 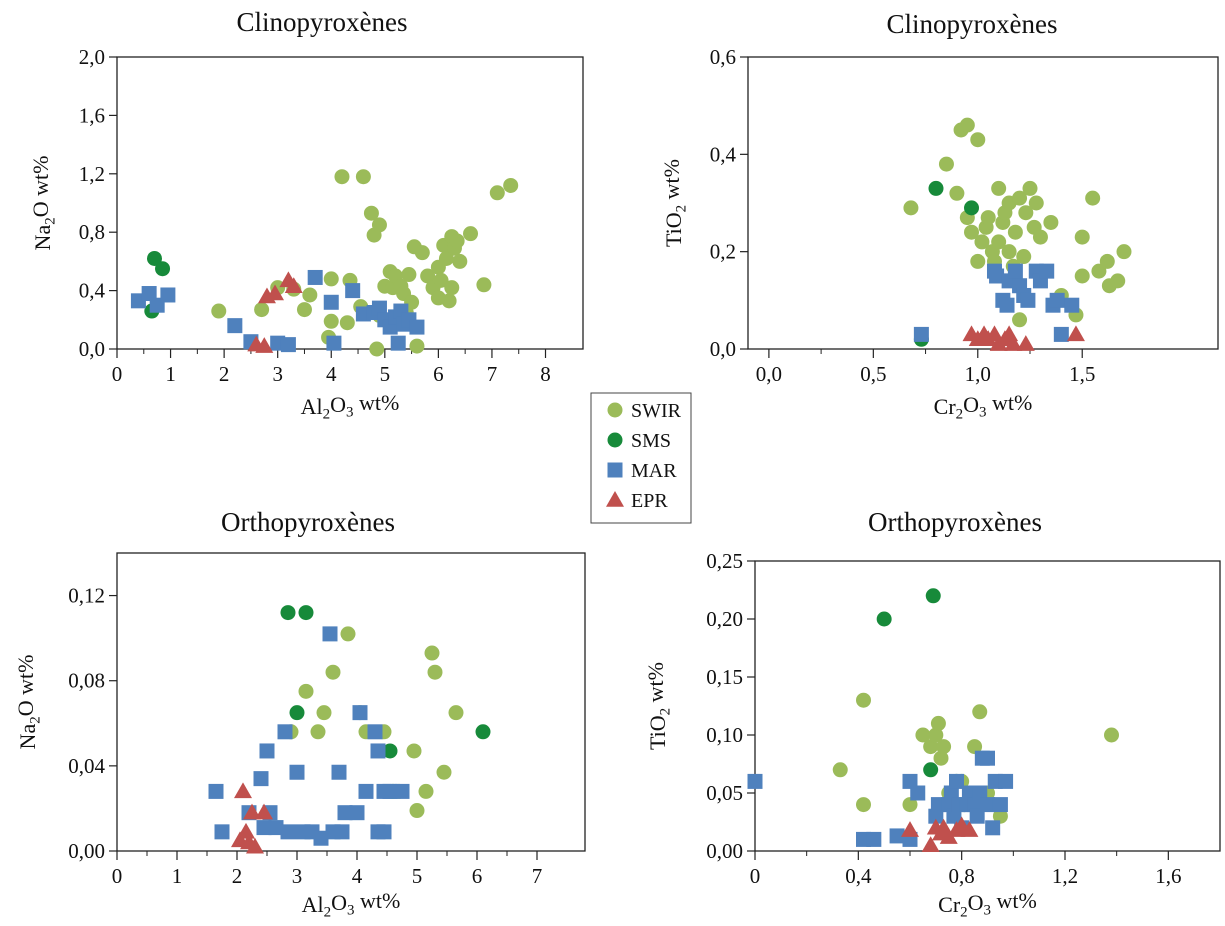 I want to click on y-tick-label: 0,6, so click(x=723, y=57).